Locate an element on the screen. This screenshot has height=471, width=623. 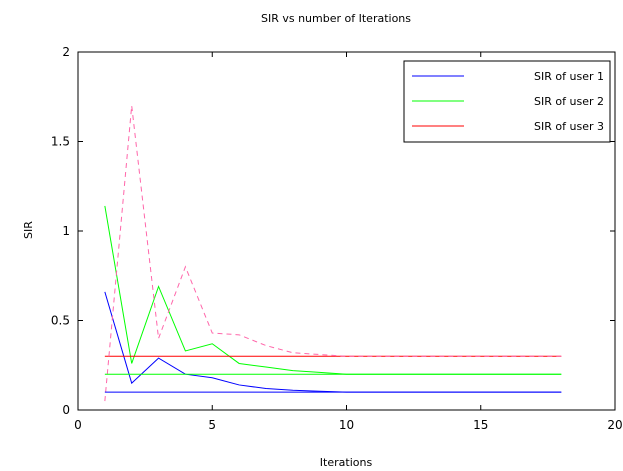
y-tick-label: 0 is located at coordinates (66, 410).